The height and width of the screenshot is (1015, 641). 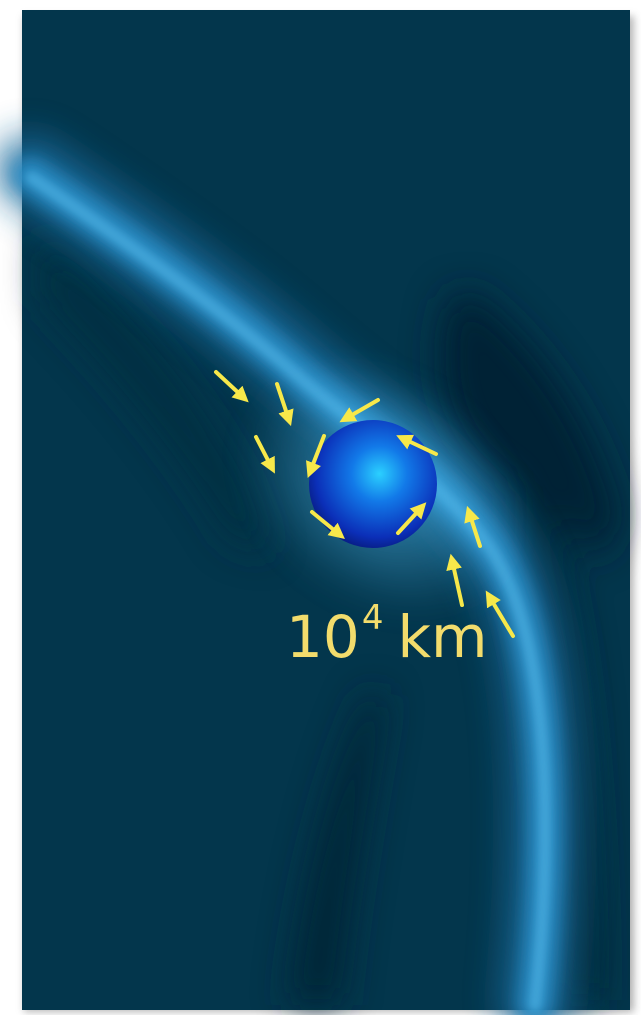 I want to click on inflow-arrows, so click(x=364, y=504).